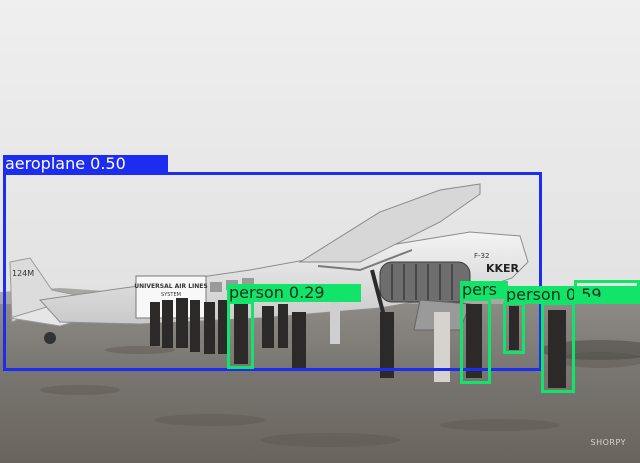 Image resolution: width=640 pixels, height=463 pixels. I want to click on upper-wing, so click(389, 223).